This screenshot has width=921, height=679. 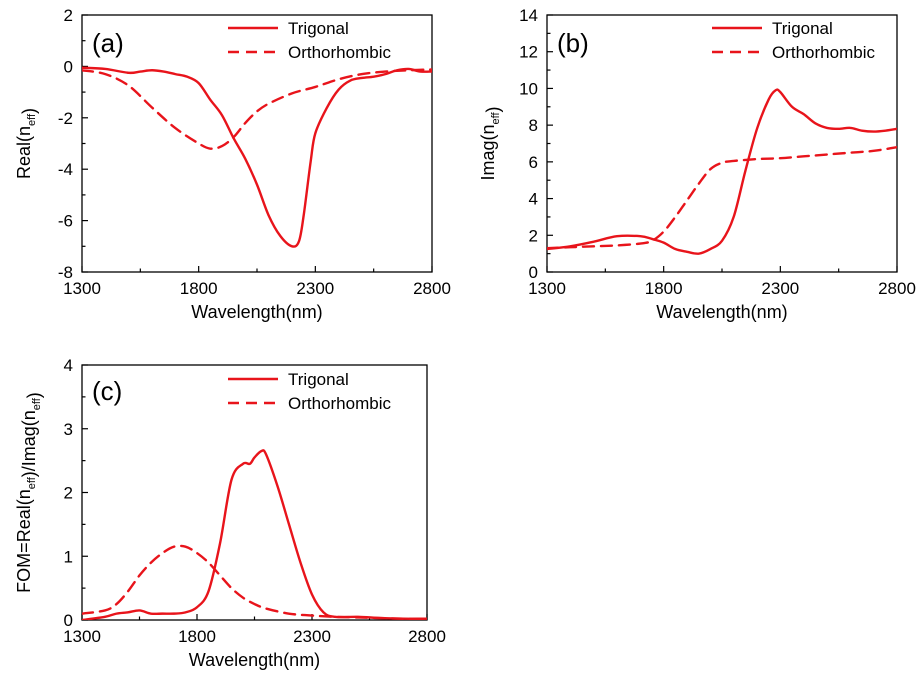 What do you see at coordinates (488, 153) in the screenshot?
I see `y-title-segment: Imag(n` at bounding box center [488, 153].